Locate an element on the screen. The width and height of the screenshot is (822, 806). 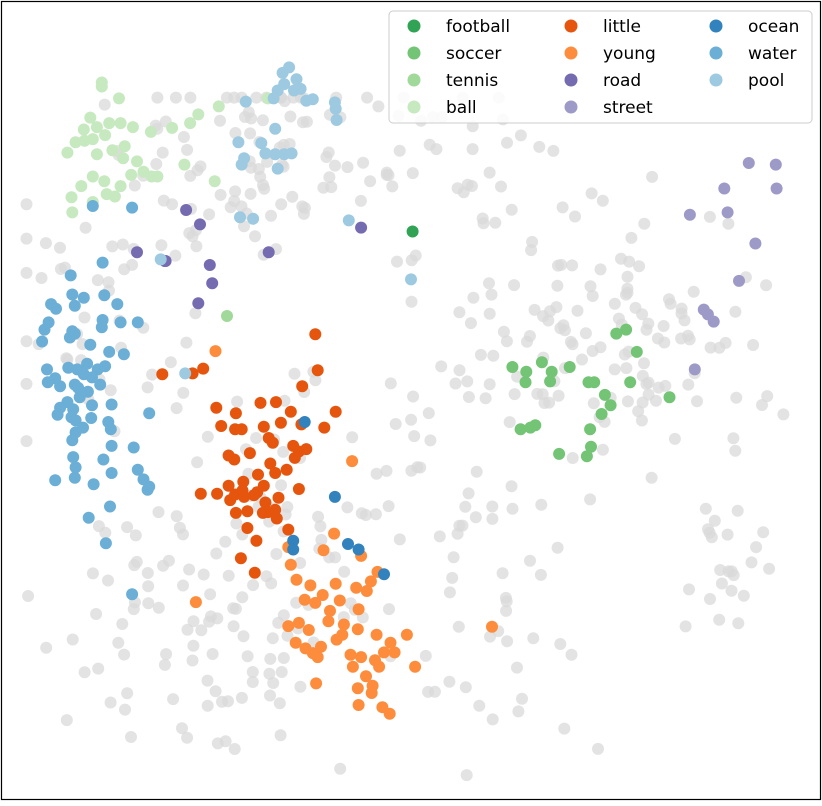
legend-label-football: football is located at coordinates (478, 27).